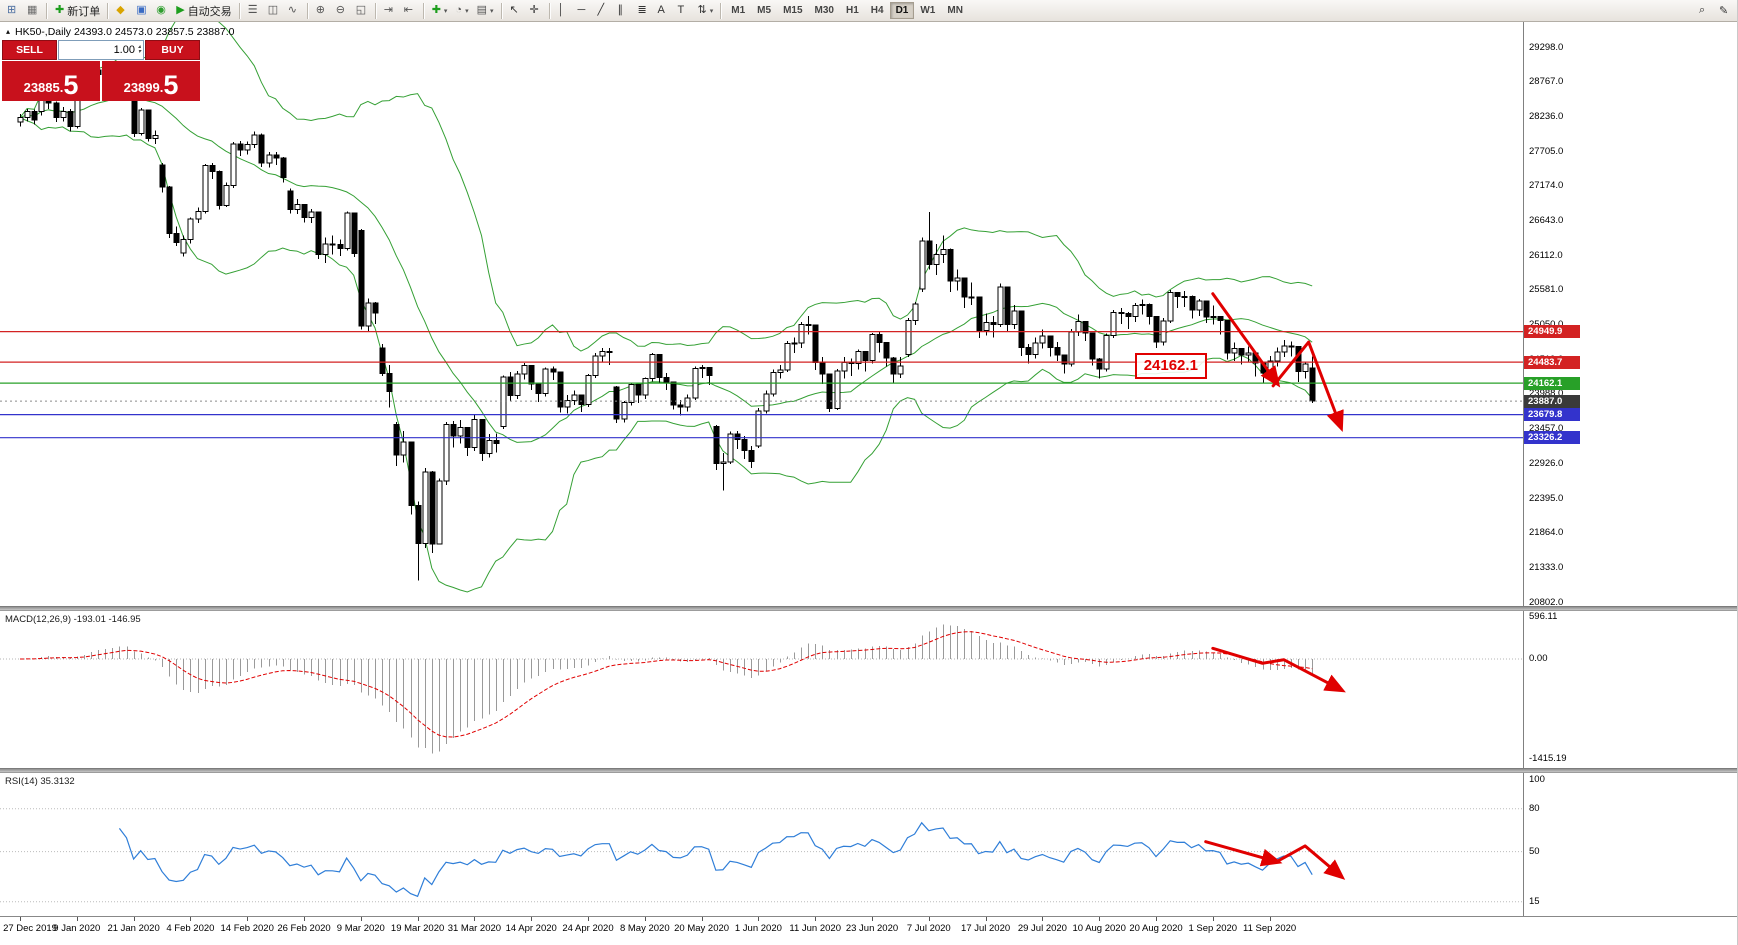 The image size is (1738, 945). Describe the element at coordinates (666, 684) in the screenshot. I see `macd-signal-line` at that location.